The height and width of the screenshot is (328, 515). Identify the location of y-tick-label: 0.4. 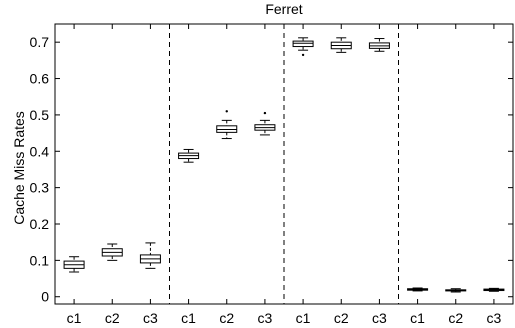
(40, 151).